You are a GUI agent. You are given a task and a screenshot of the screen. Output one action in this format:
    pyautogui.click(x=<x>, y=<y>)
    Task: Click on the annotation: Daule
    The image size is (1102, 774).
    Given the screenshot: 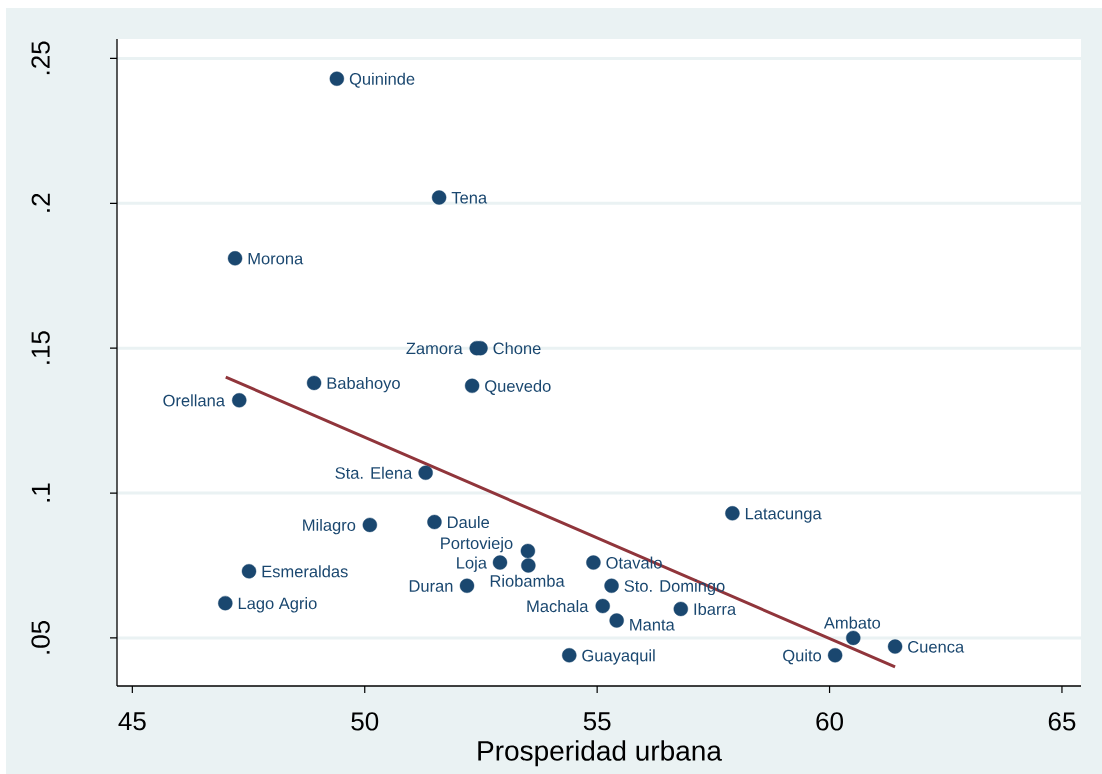 What is the action you would take?
    pyautogui.click(x=469, y=522)
    